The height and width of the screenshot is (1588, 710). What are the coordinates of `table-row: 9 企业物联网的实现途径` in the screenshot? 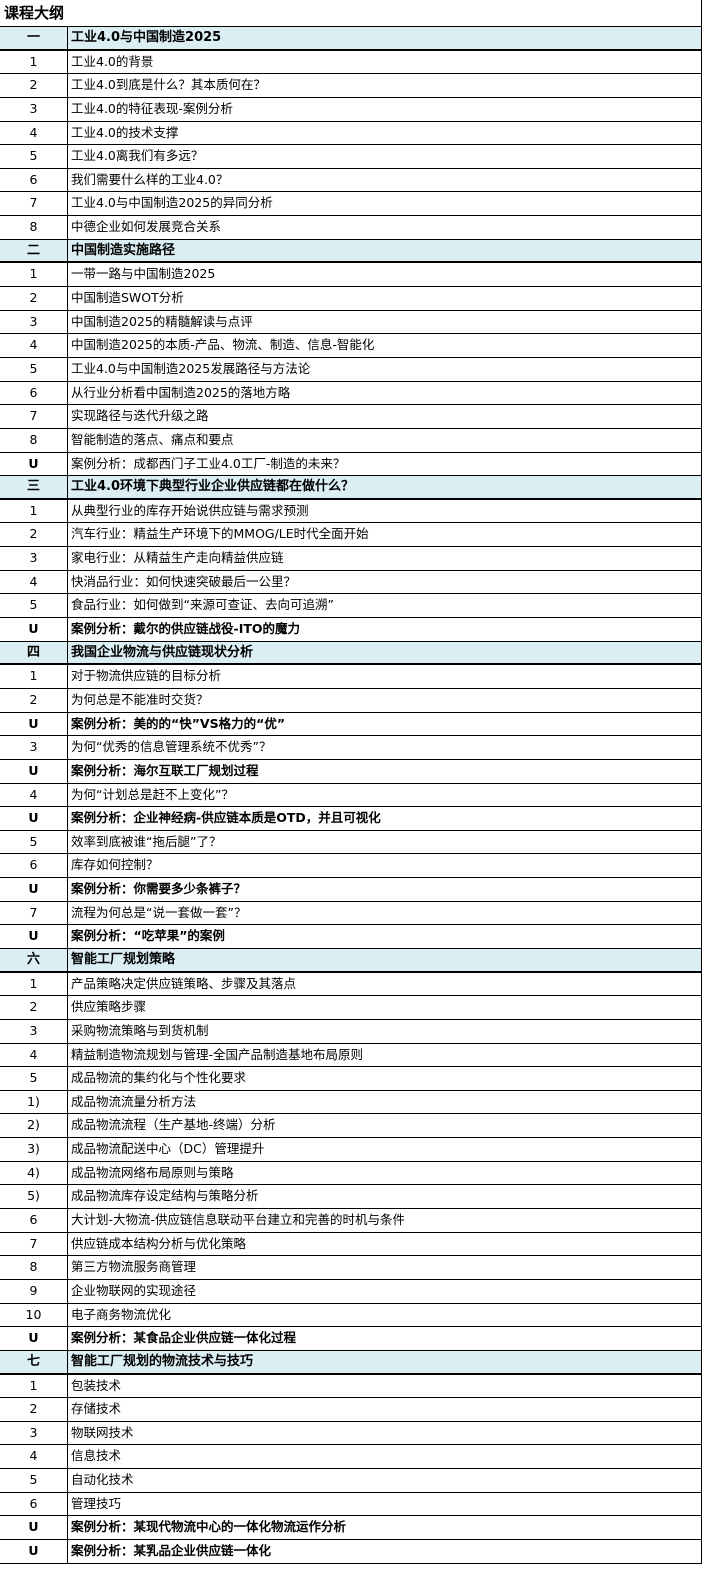 It's located at (350, 1291).